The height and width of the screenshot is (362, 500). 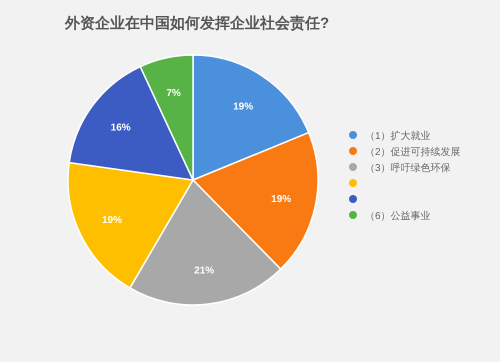 What do you see at coordinates (398, 136) in the screenshot?
I see `legend-label: （1）扩大就业` at bounding box center [398, 136].